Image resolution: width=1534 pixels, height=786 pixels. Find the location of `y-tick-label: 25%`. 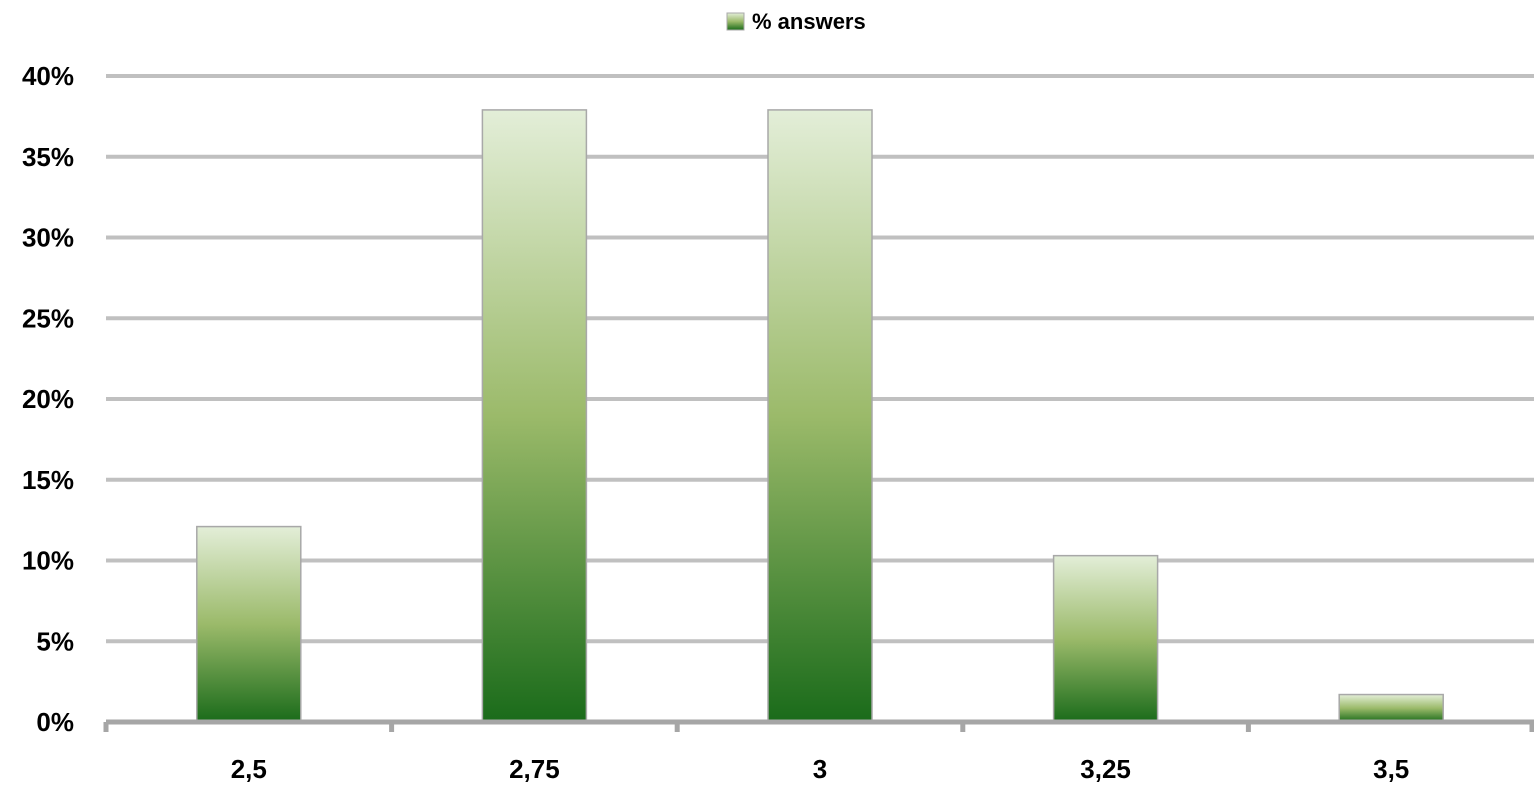

y-tick-label: 25% is located at coordinates (48, 318).